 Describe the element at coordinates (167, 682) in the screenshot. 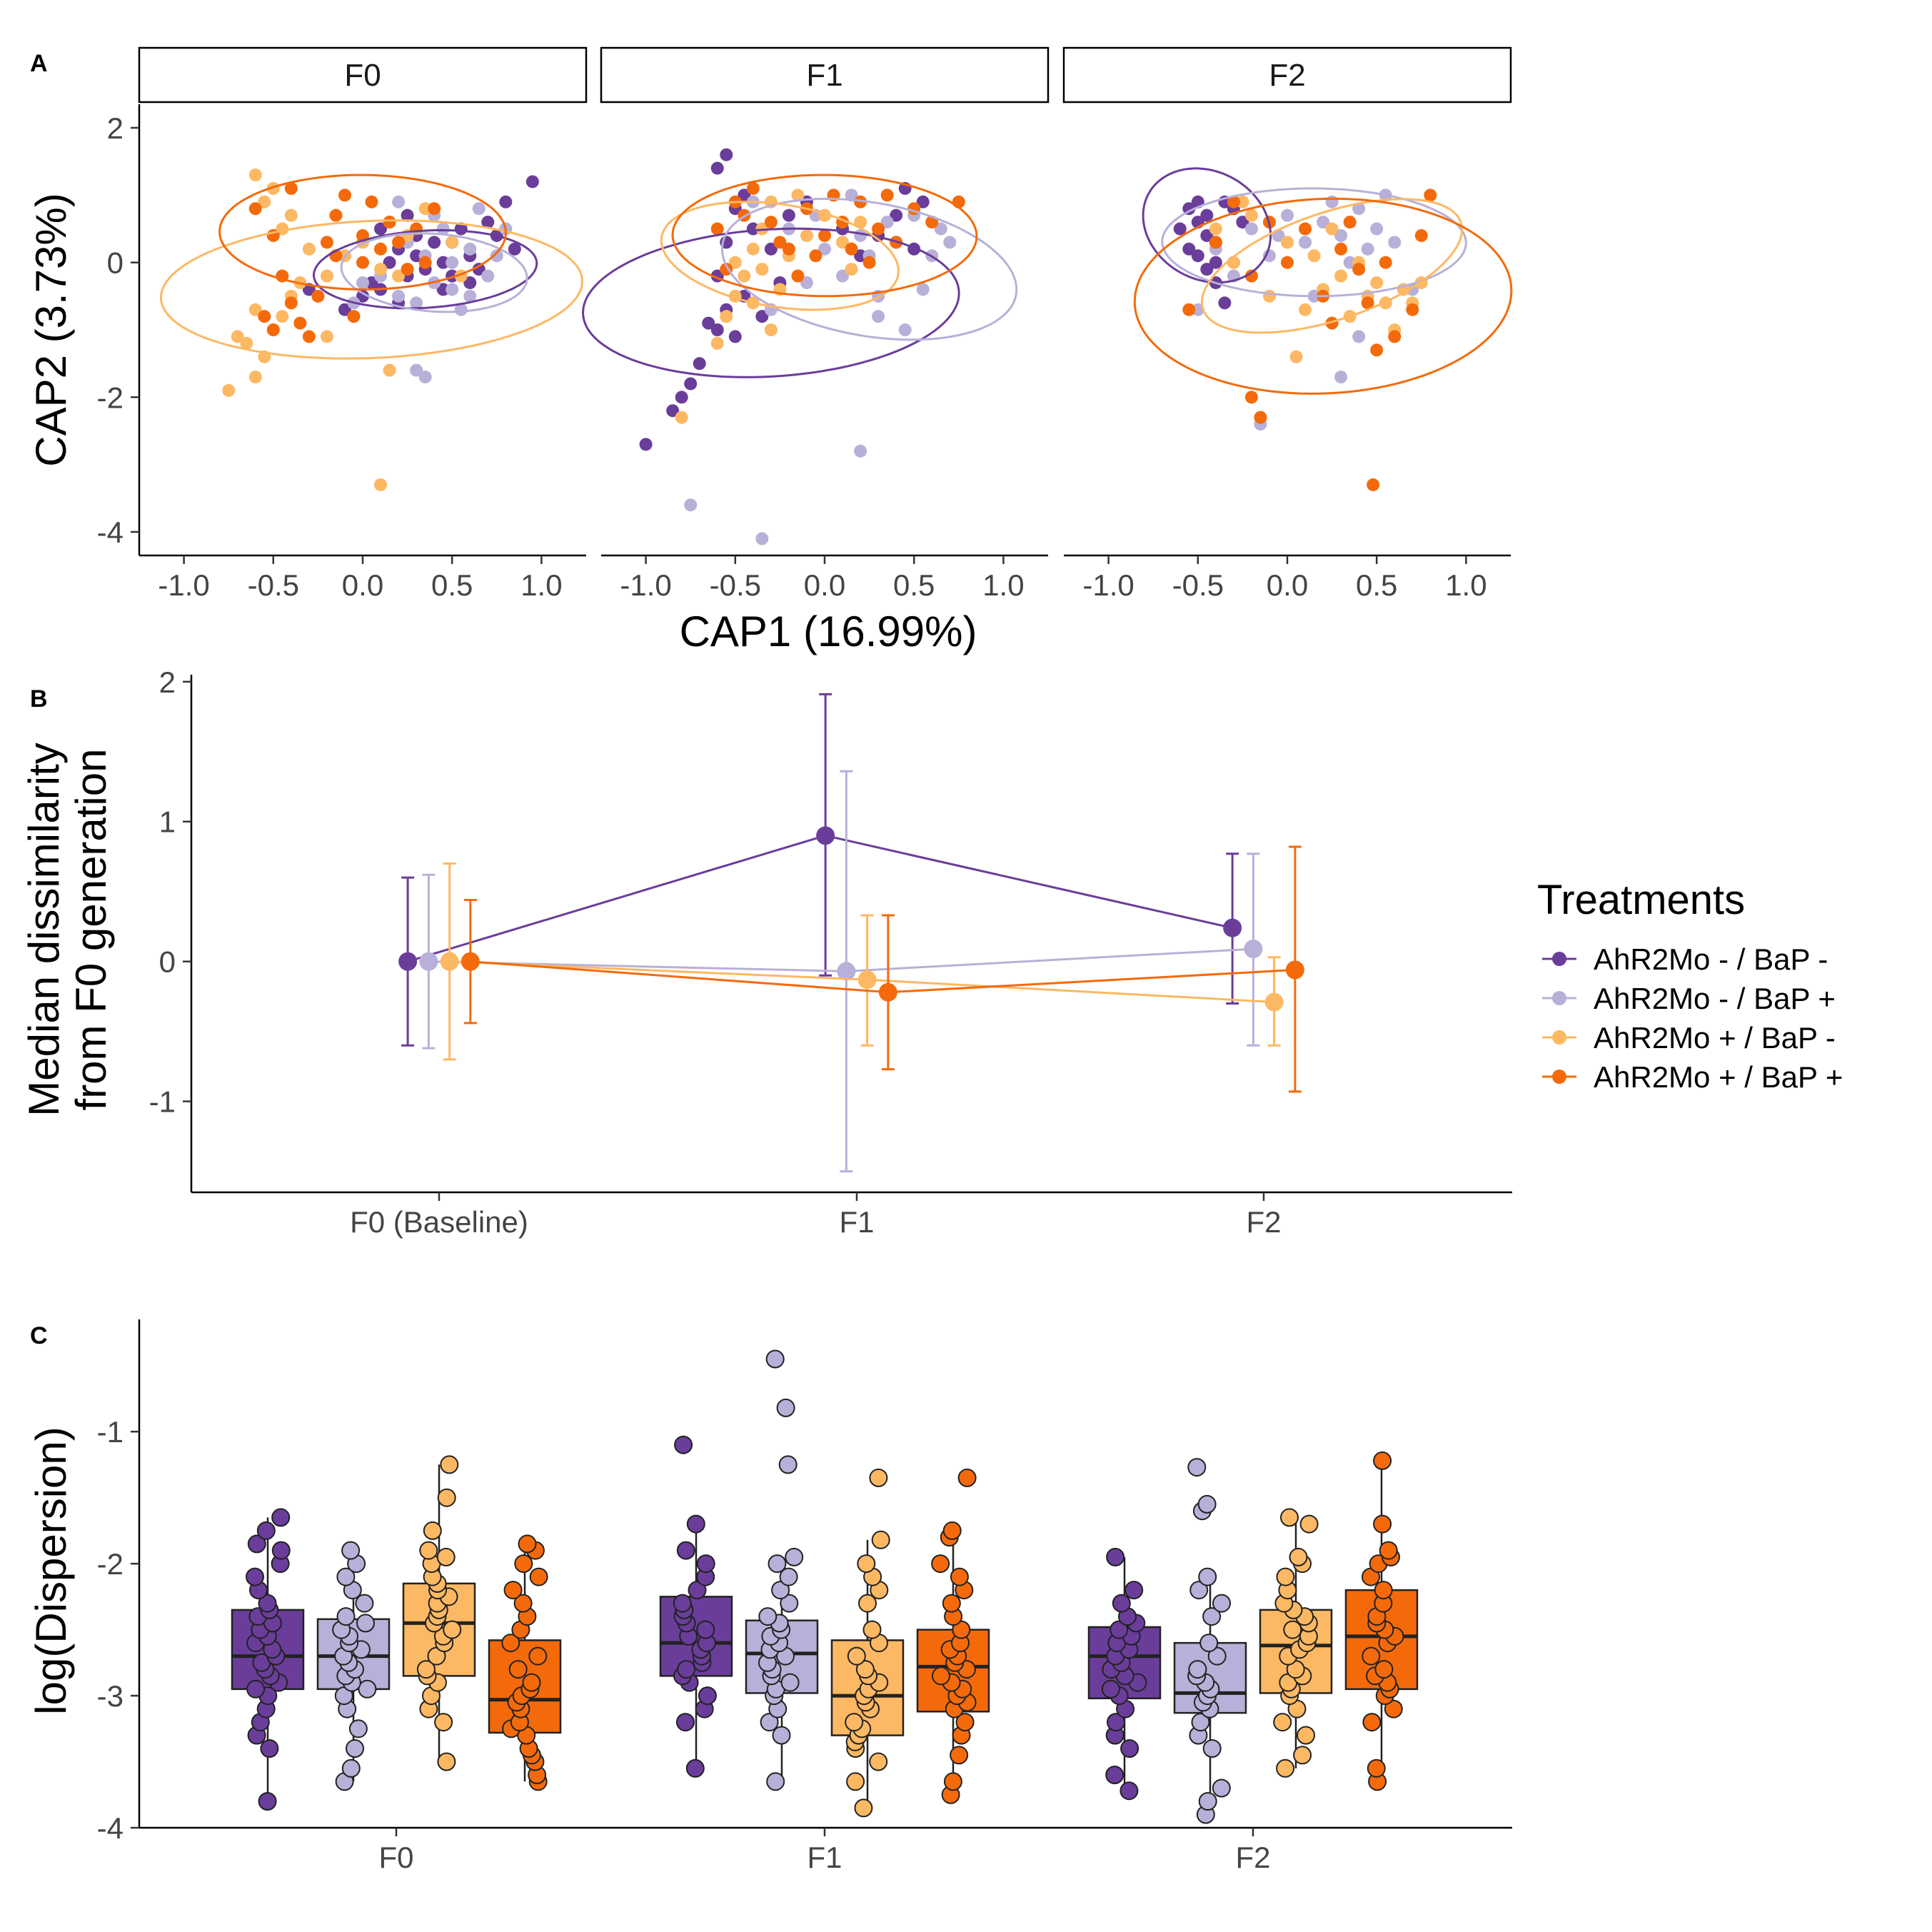

I see `y-tick-label: 2` at that location.